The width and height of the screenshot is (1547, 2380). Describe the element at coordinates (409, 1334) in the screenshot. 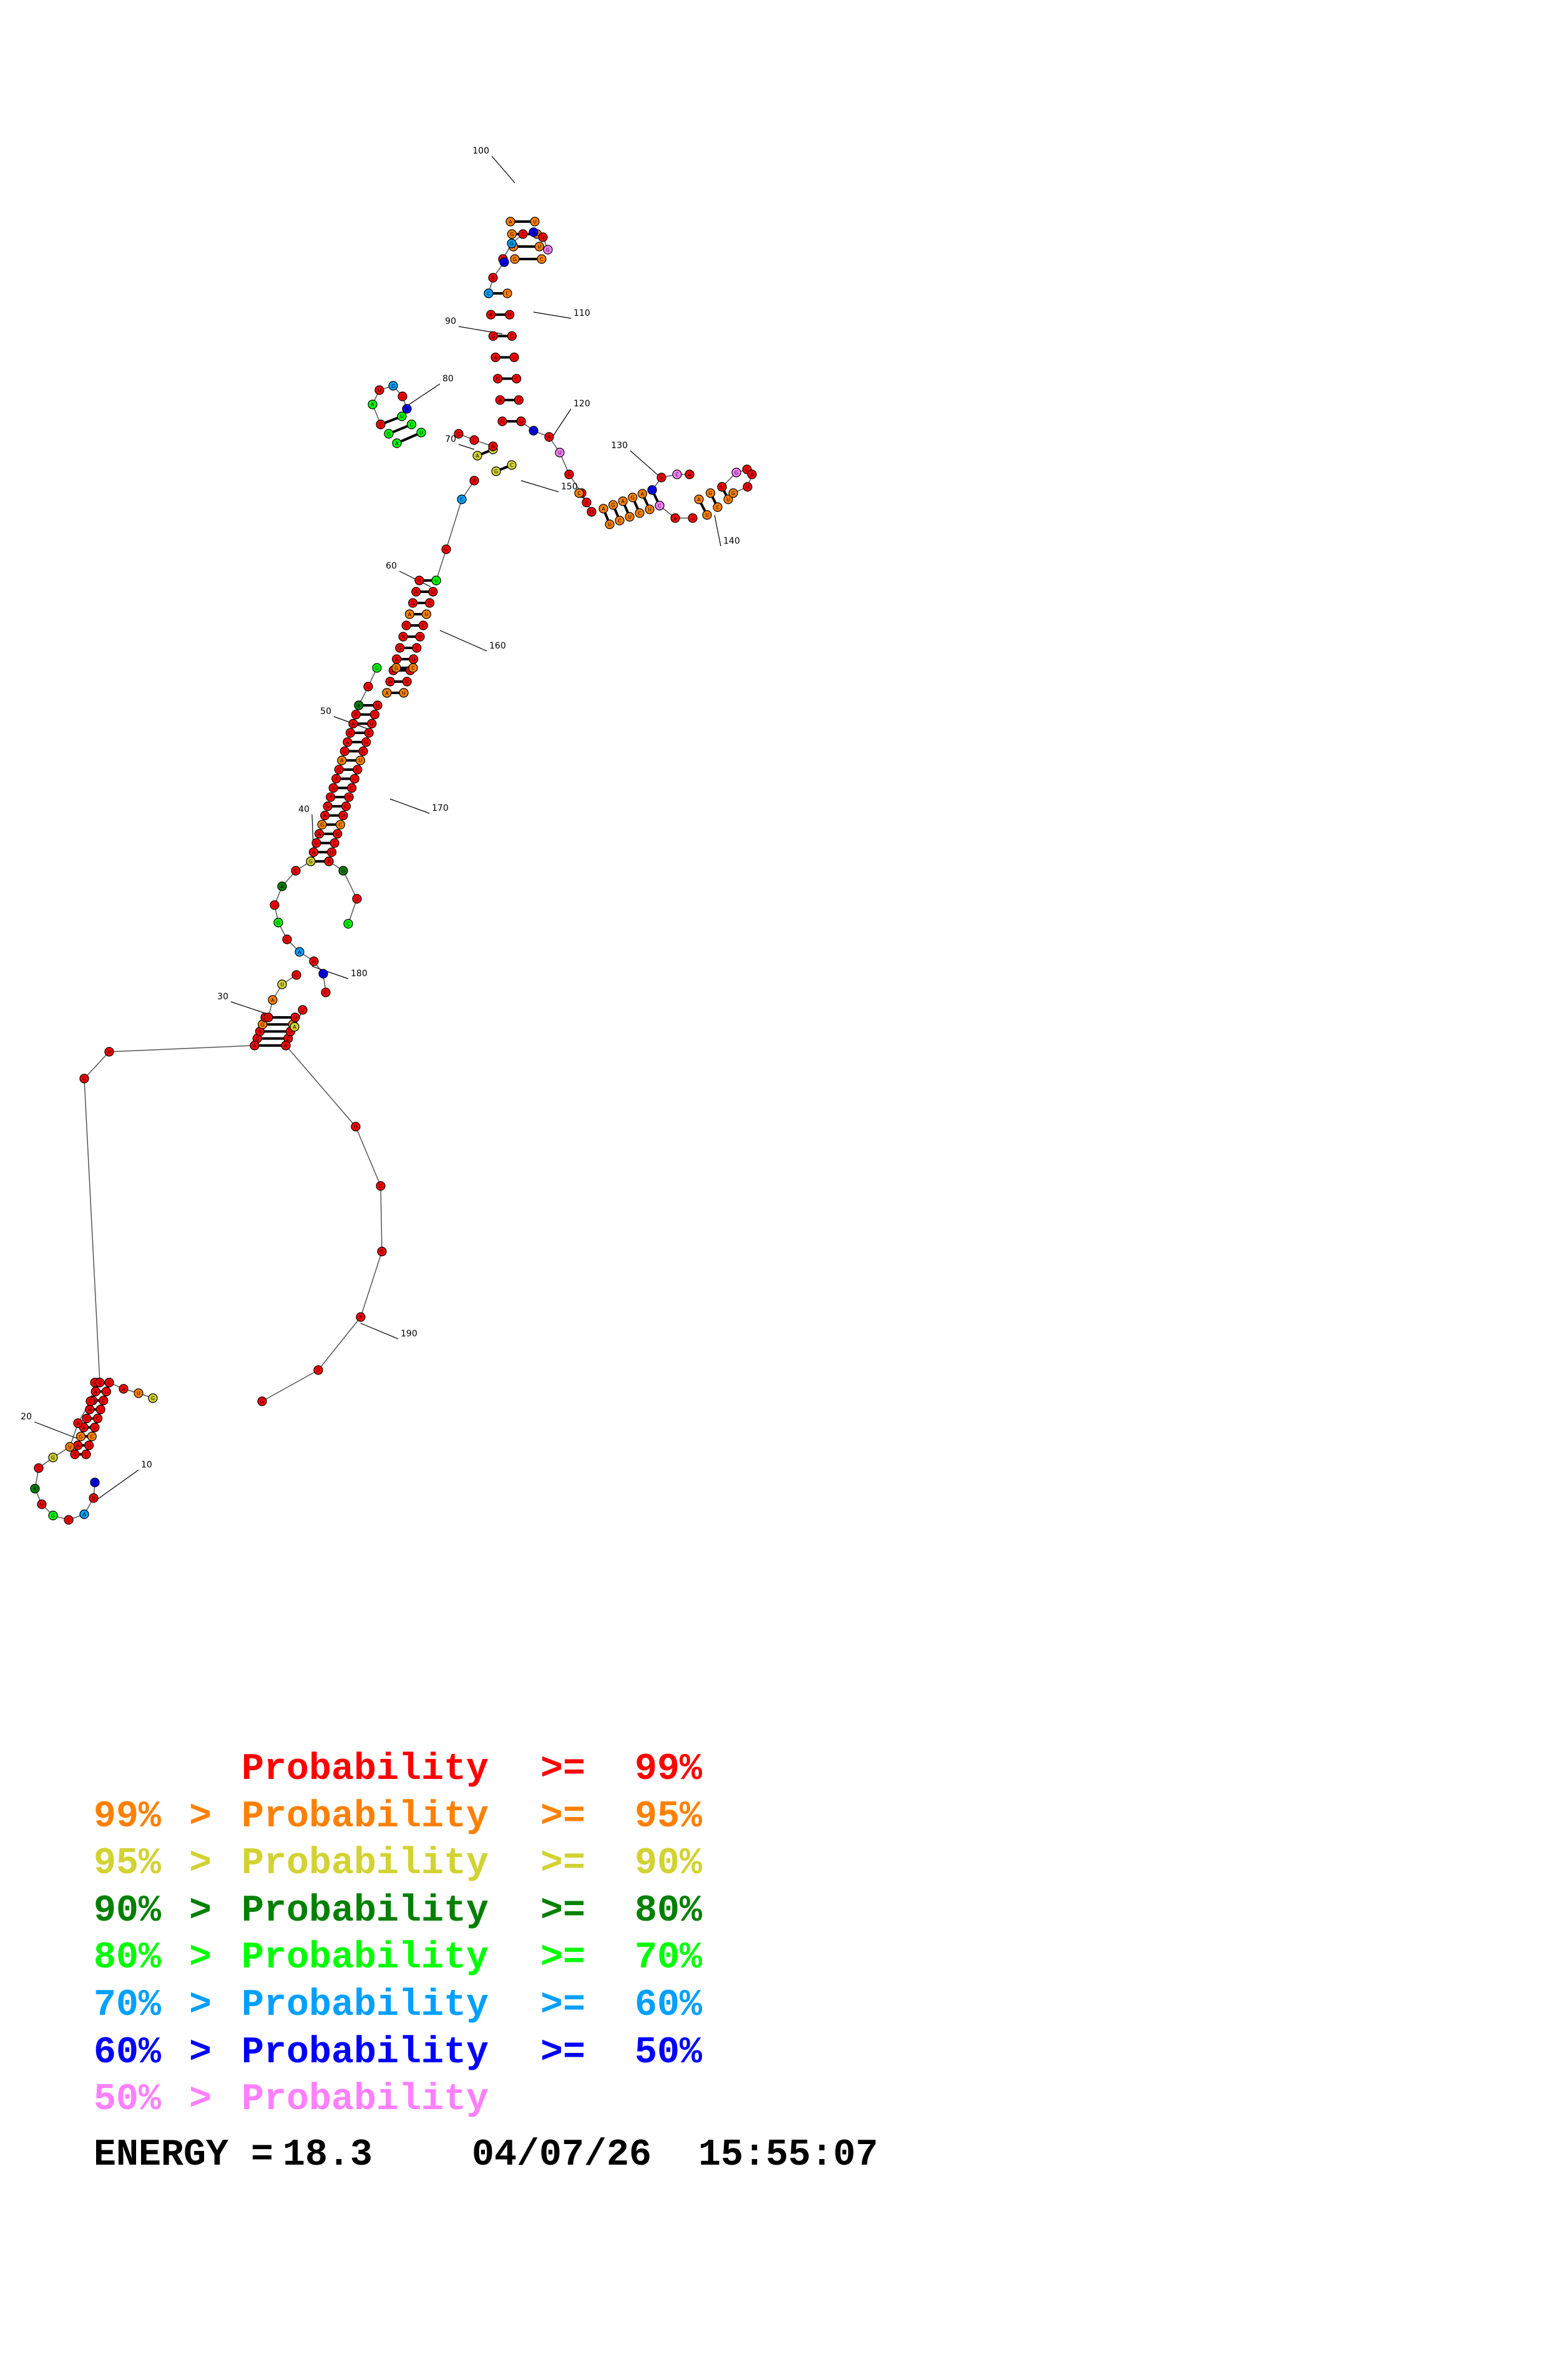

I see `position-label: 190` at that location.